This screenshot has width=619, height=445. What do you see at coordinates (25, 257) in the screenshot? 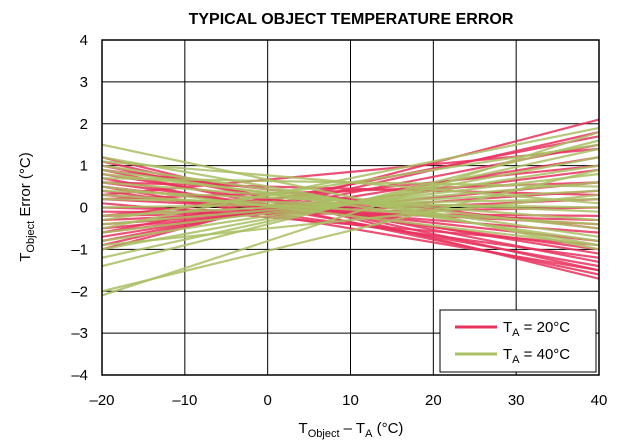
I see `y-axis-label-main: T` at bounding box center [25, 257].